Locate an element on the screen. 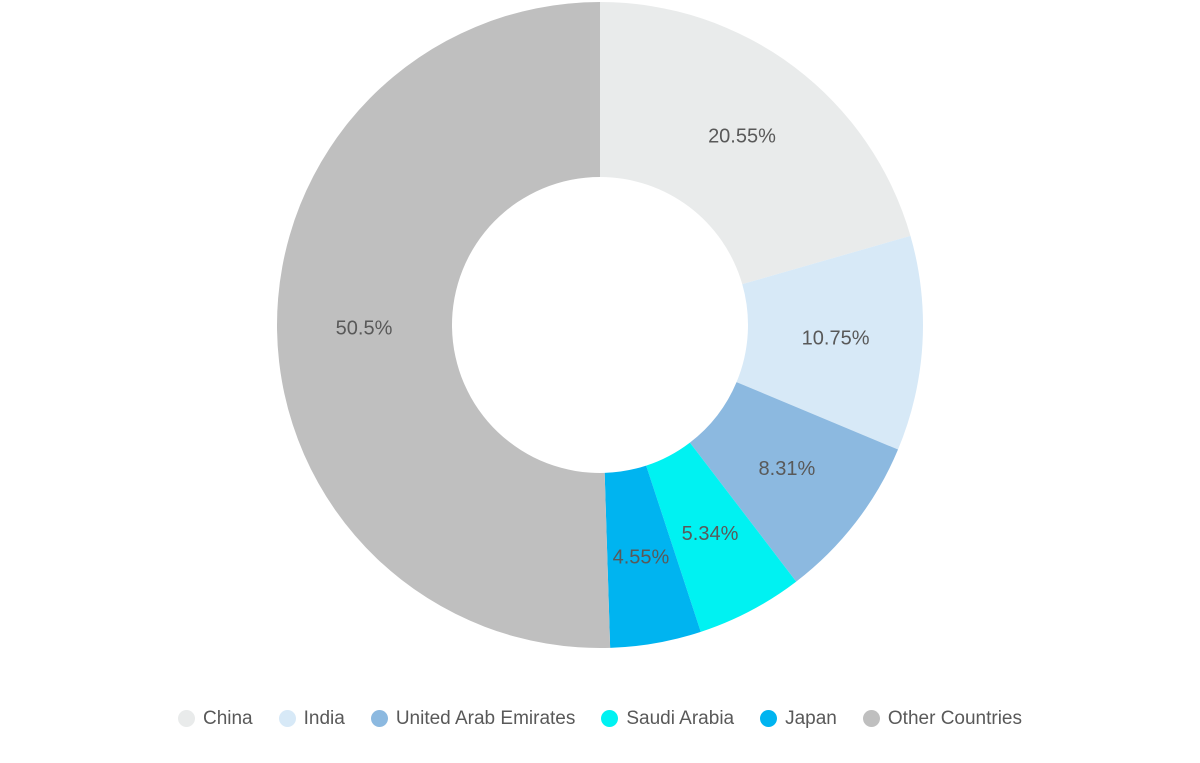  legend-swatch-india is located at coordinates (287, 718).